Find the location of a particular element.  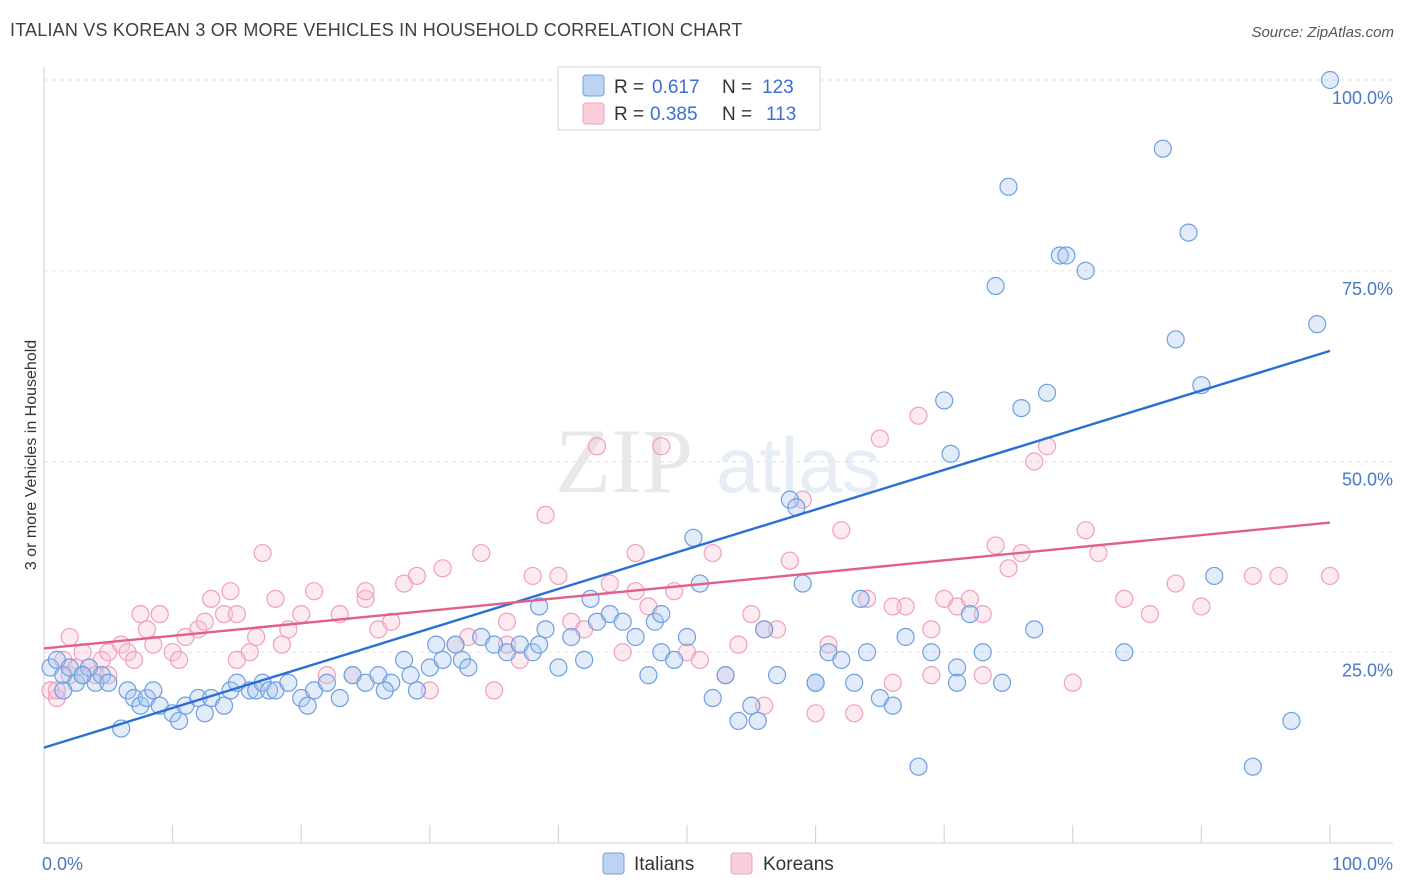

koreans-trend-line is located at coordinates (687, 585).